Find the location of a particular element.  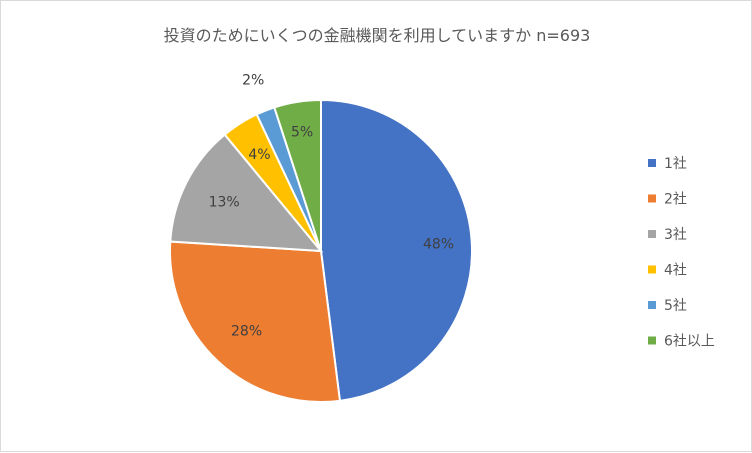

legend-label-4: 4社 is located at coordinates (675, 271).